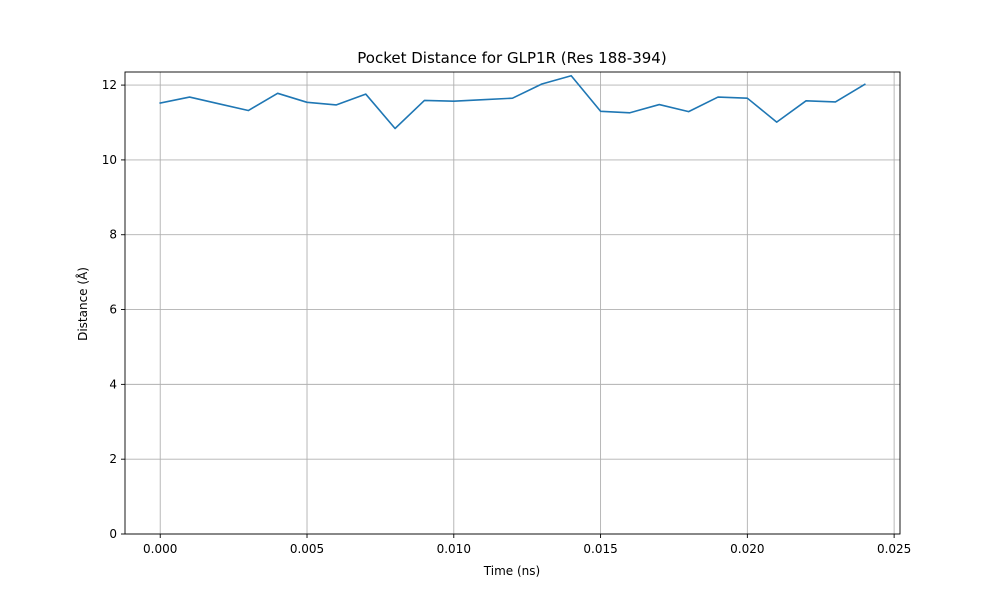  I want to click on y-tick-label: 12, so click(109, 85).